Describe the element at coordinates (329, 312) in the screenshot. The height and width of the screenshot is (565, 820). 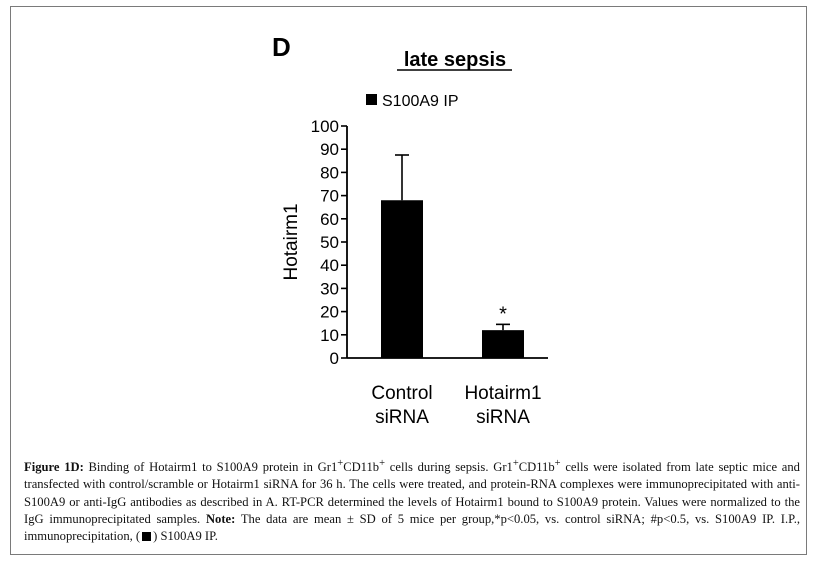
I see `y-tick-label: 20` at that location.